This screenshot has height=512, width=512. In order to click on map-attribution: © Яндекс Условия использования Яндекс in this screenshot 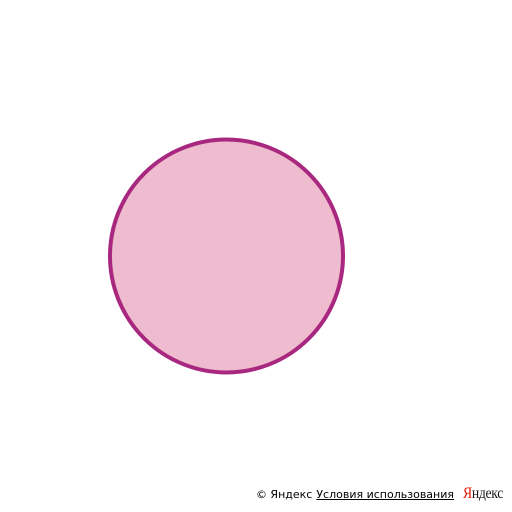, I will do `click(381, 494)`.